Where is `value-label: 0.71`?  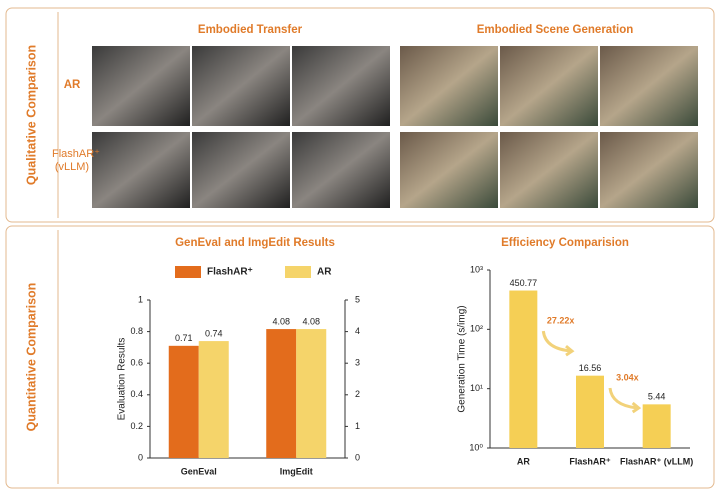
value-label: 0.71 is located at coordinates (184, 338).